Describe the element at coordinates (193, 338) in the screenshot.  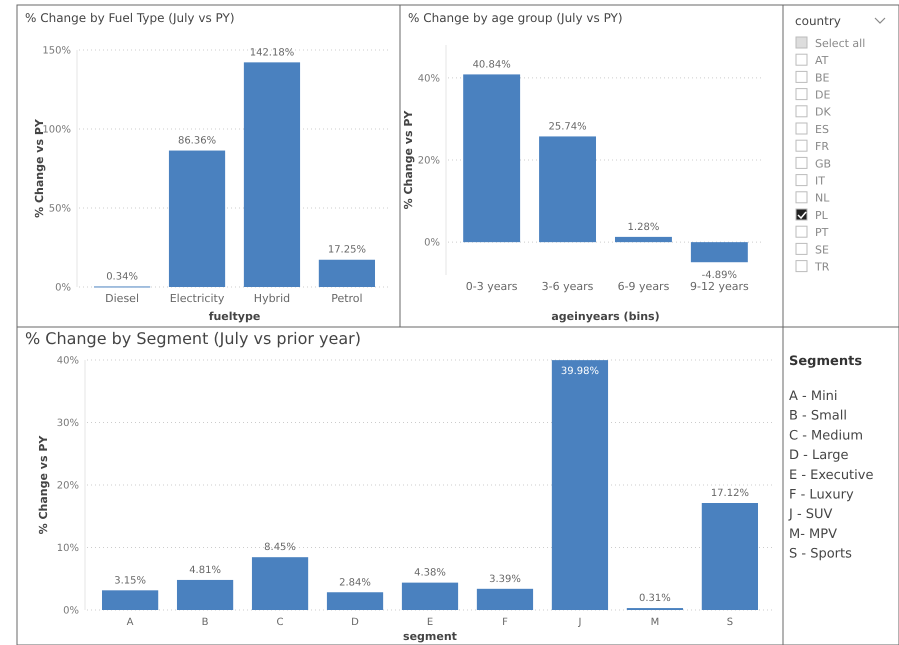
I see `chart-title: % Change by Segment (July vs prior year)` at that location.